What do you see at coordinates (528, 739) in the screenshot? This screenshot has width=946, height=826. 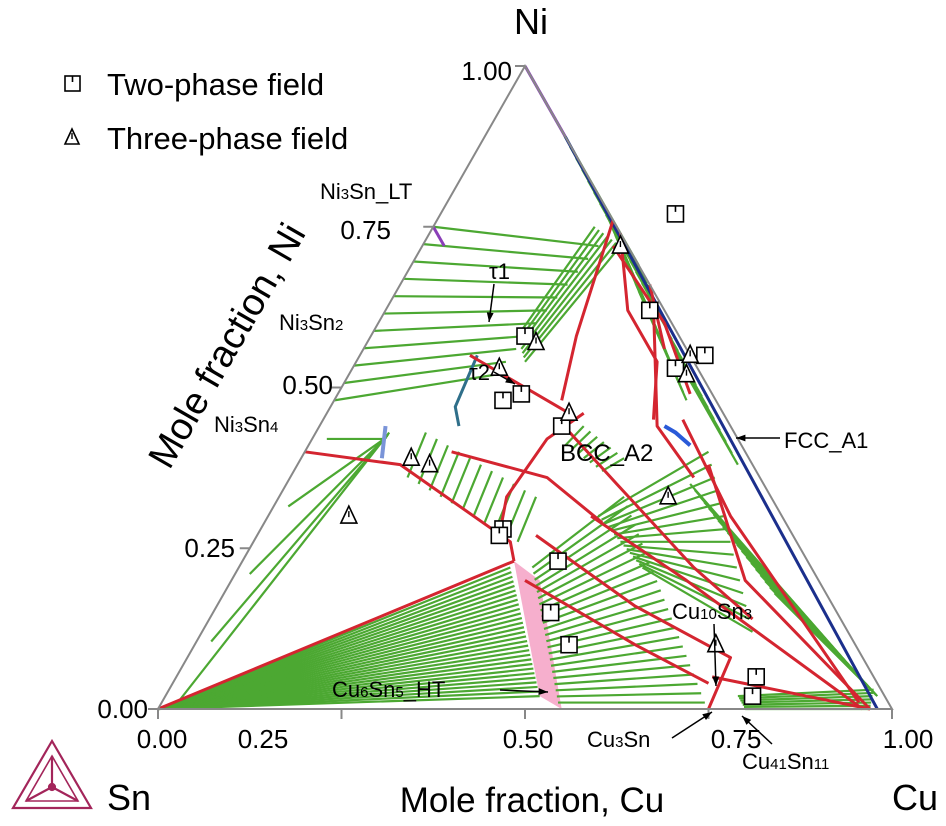 I see `bottom-tick-label: 0.50` at bounding box center [528, 739].